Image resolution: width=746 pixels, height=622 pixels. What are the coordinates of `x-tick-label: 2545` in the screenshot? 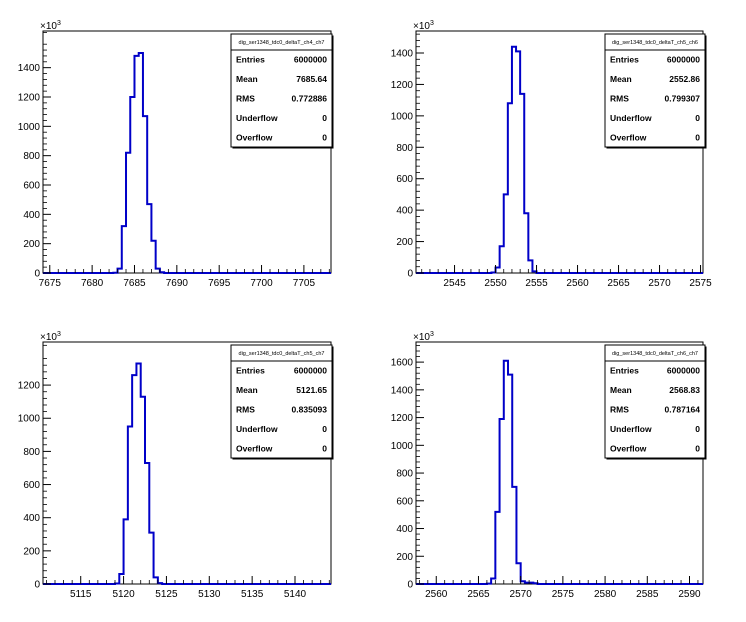 It's located at (454, 283).